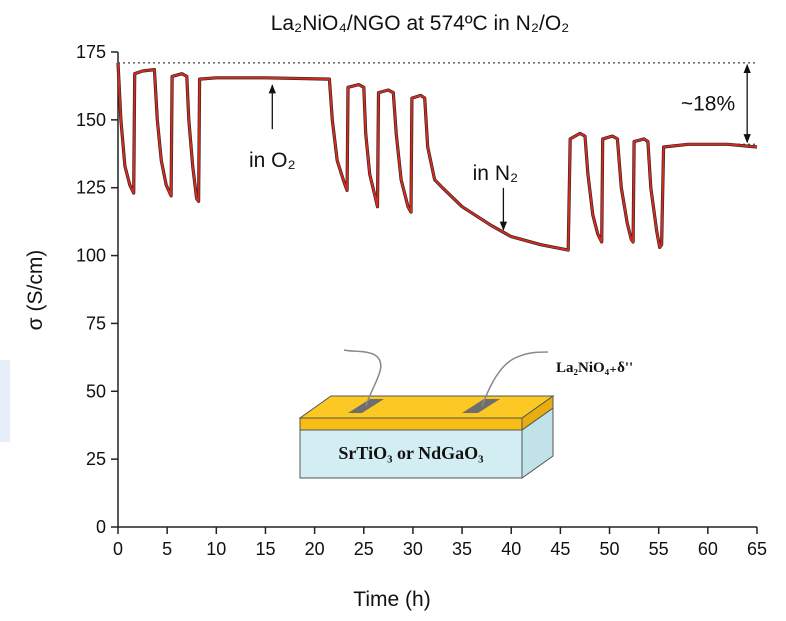 The height and width of the screenshot is (621, 786). I want to click on y-tick-label: 0, so click(101, 527).